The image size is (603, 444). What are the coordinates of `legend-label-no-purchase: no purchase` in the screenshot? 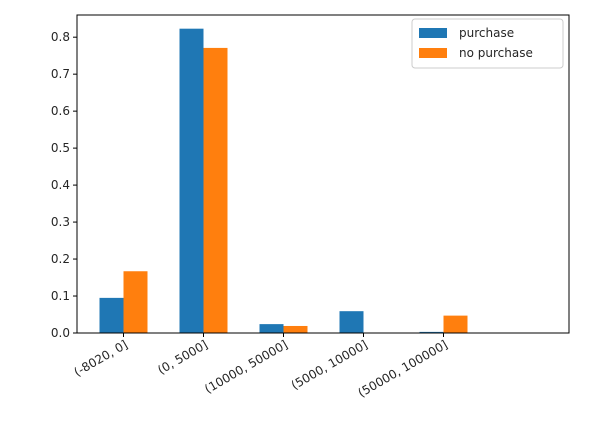 It's located at (496, 53).